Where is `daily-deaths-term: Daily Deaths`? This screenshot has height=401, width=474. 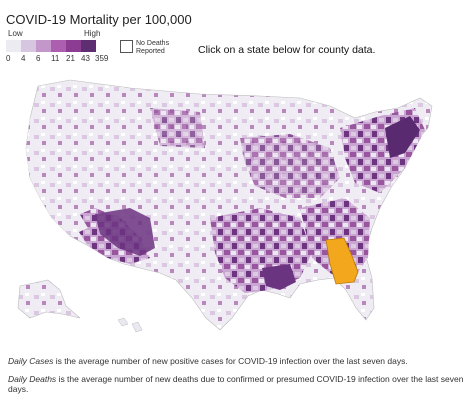 daily-deaths-term: Daily Deaths is located at coordinates (32, 379).